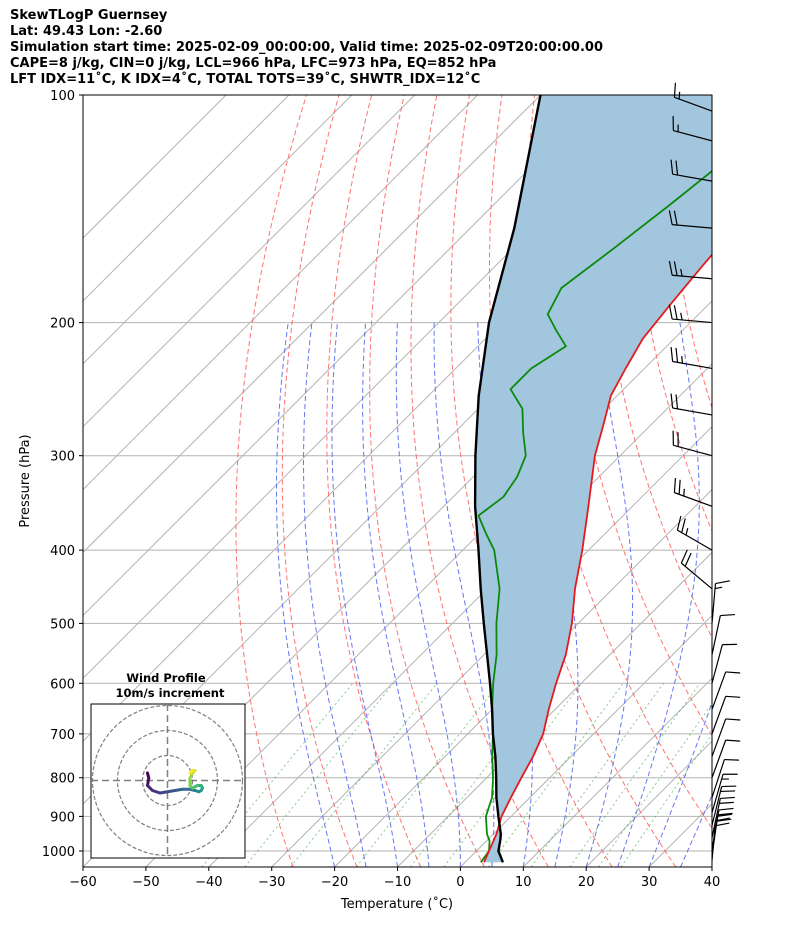  I want to click on y-tick-label: 700, so click(62, 735).